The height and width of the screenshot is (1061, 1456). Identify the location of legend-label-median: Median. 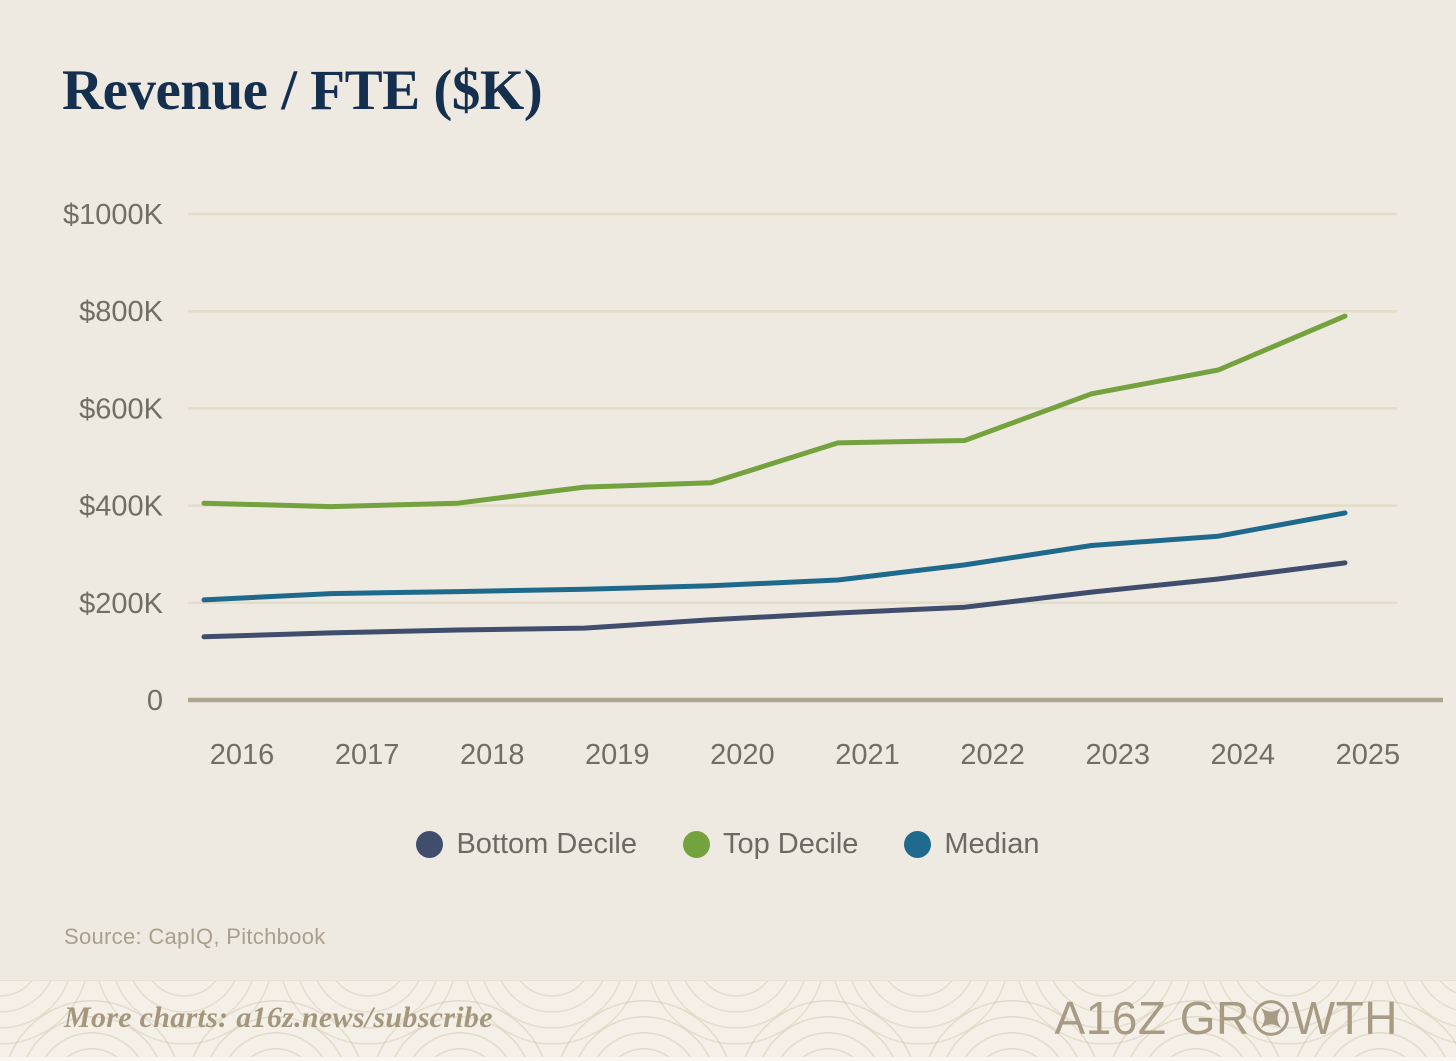
(992, 844).